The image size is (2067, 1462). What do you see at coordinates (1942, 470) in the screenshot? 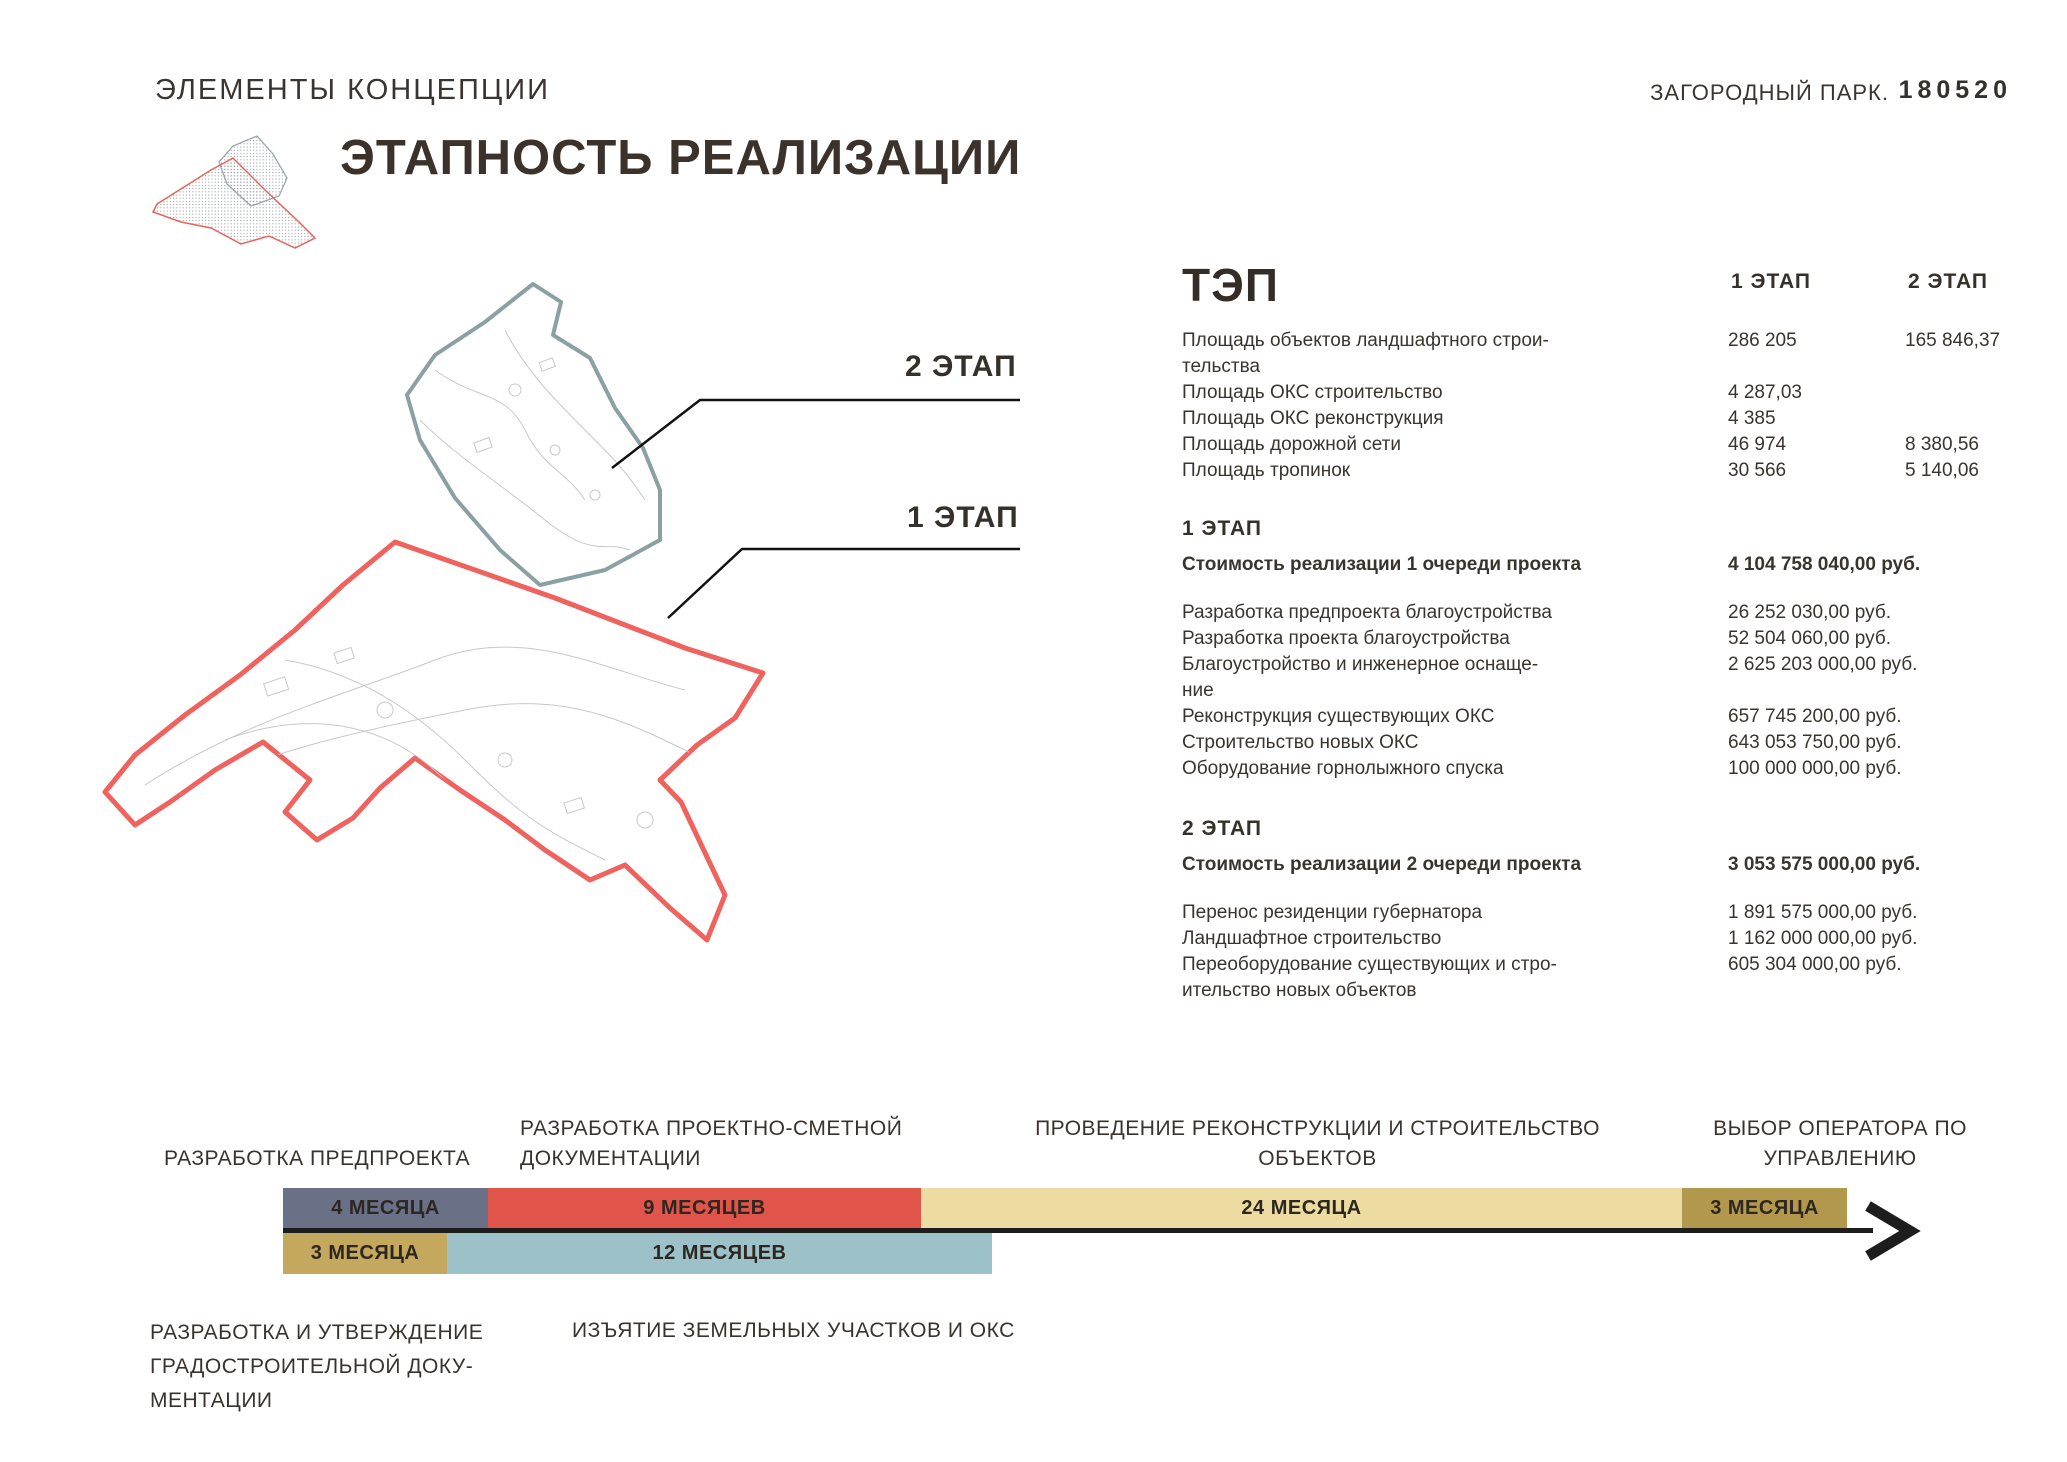
I see `row-value-2: 5 140,06` at bounding box center [1942, 470].